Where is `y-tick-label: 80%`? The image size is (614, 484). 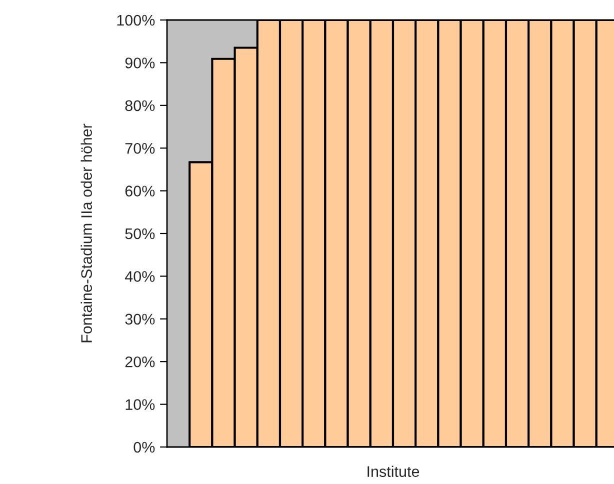 y-tick-label: 80% is located at coordinates (140, 106).